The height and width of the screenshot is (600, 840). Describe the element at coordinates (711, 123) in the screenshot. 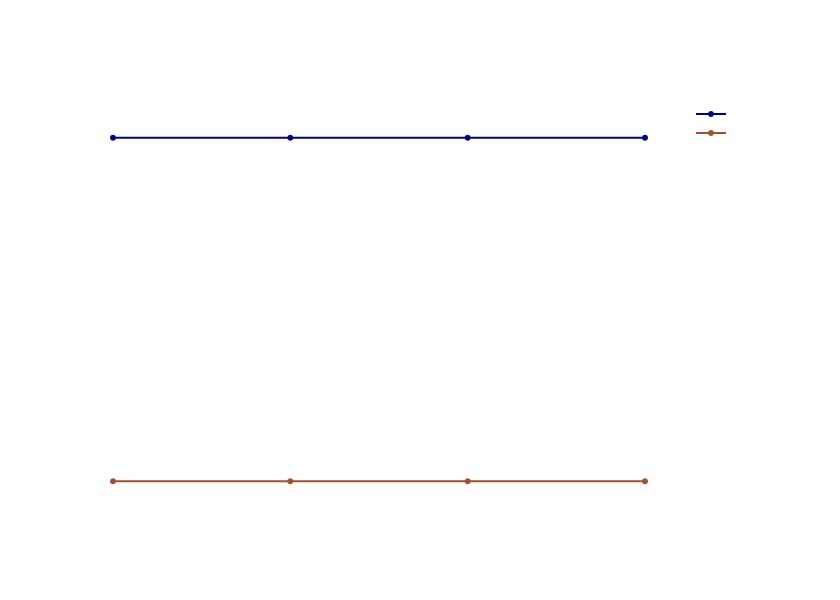

I see `legend` at that location.